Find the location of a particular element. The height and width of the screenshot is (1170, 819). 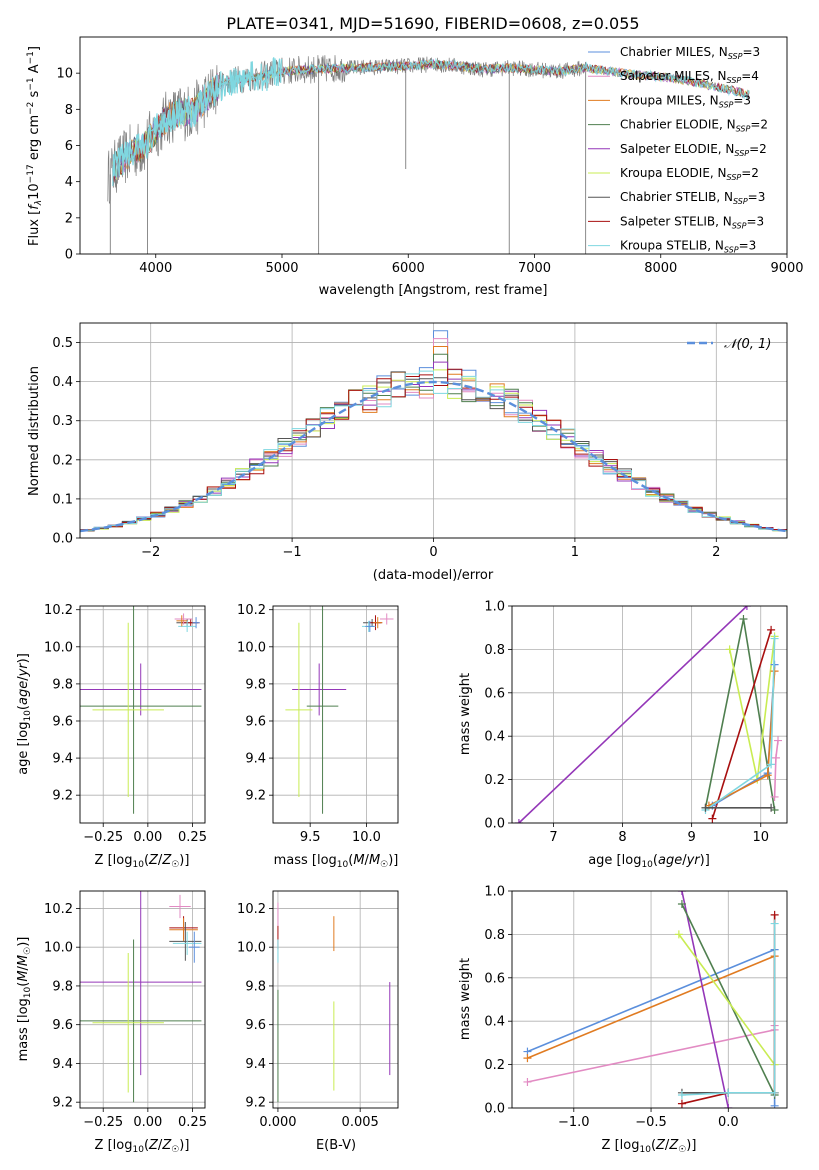

spectrum-xlabel: wavelength [Angstrom, rest frame] is located at coordinates (433, 290).